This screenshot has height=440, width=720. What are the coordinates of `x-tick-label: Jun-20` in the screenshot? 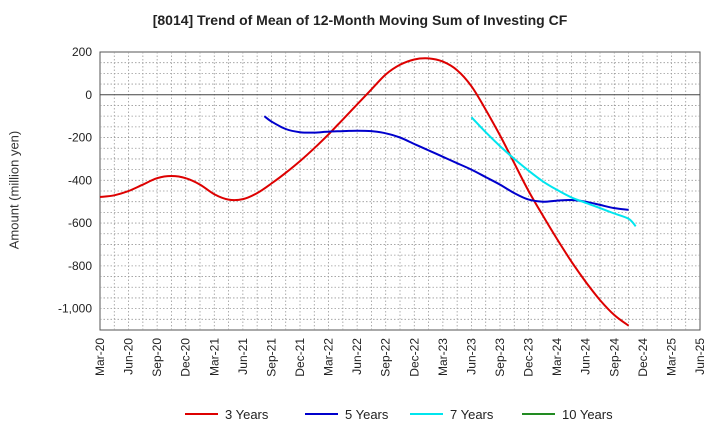 It's located at (129, 356).